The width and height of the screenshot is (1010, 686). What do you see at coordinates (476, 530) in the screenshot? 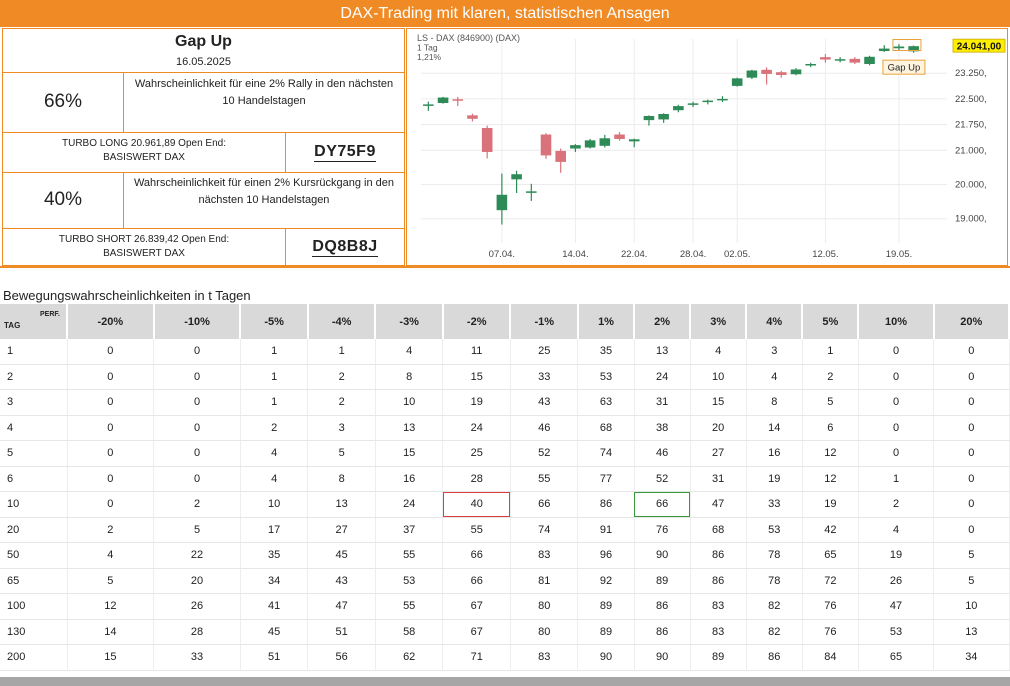
I see `table-cell: 55` at bounding box center [476, 530].